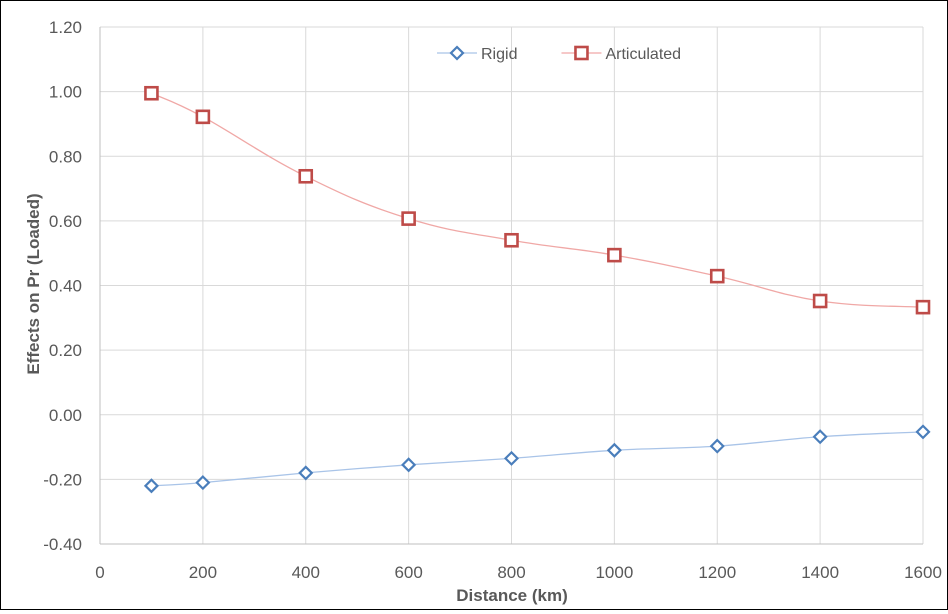 The width and height of the screenshot is (948, 614). What do you see at coordinates (923, 572) in the screenshot?
I see `x-tick-label: 1600` at bounding box center [923, 572].